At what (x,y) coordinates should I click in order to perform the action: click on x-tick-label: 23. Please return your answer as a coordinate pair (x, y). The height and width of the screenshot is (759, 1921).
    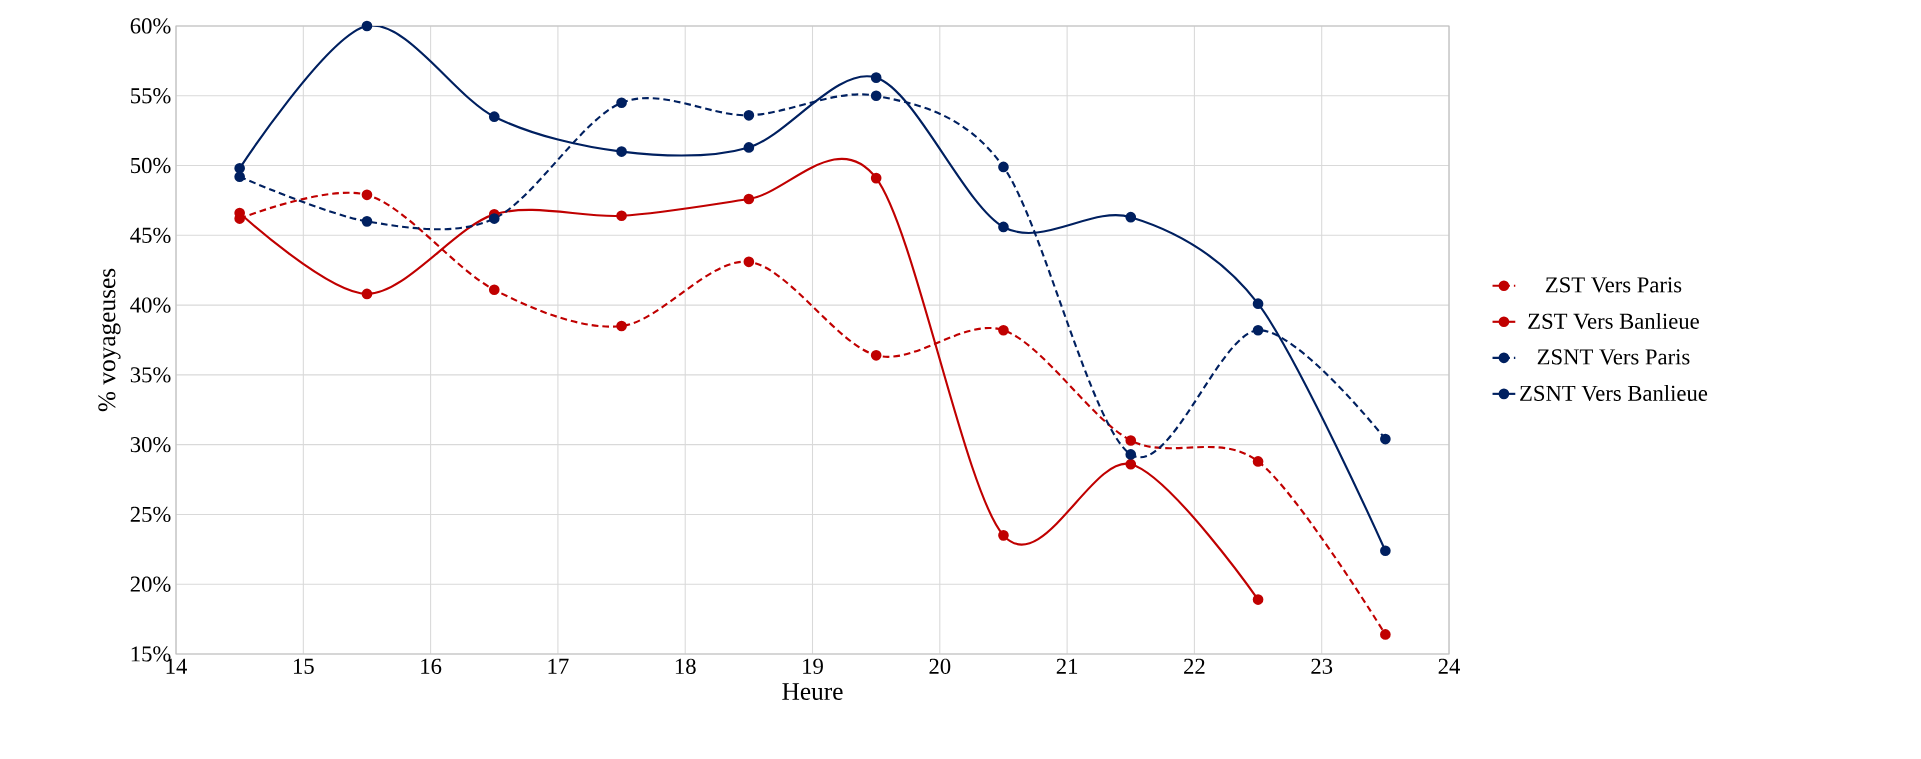
    Looking at the image, I should click on (1322, 666).